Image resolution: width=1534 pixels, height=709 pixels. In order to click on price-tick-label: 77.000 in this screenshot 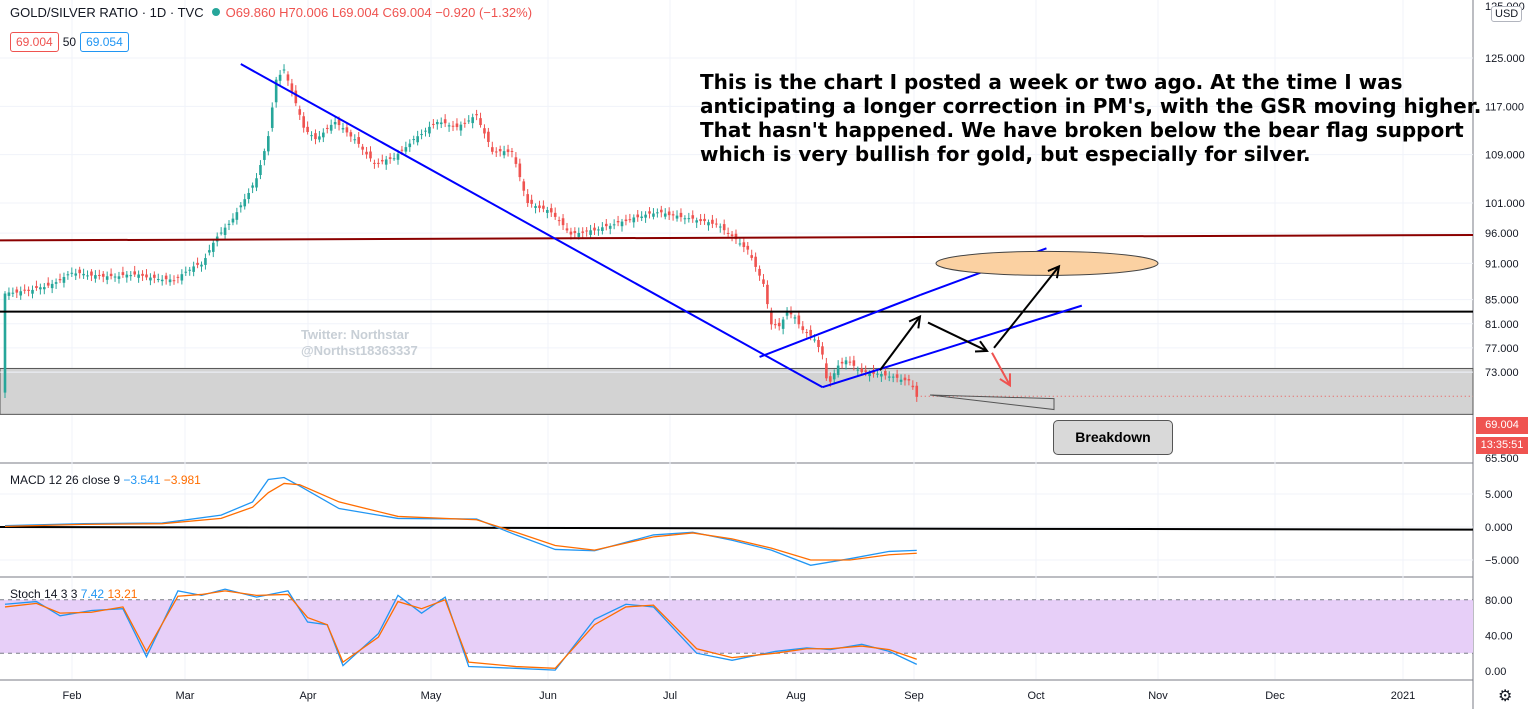, I will do `click(1502, 349)`.